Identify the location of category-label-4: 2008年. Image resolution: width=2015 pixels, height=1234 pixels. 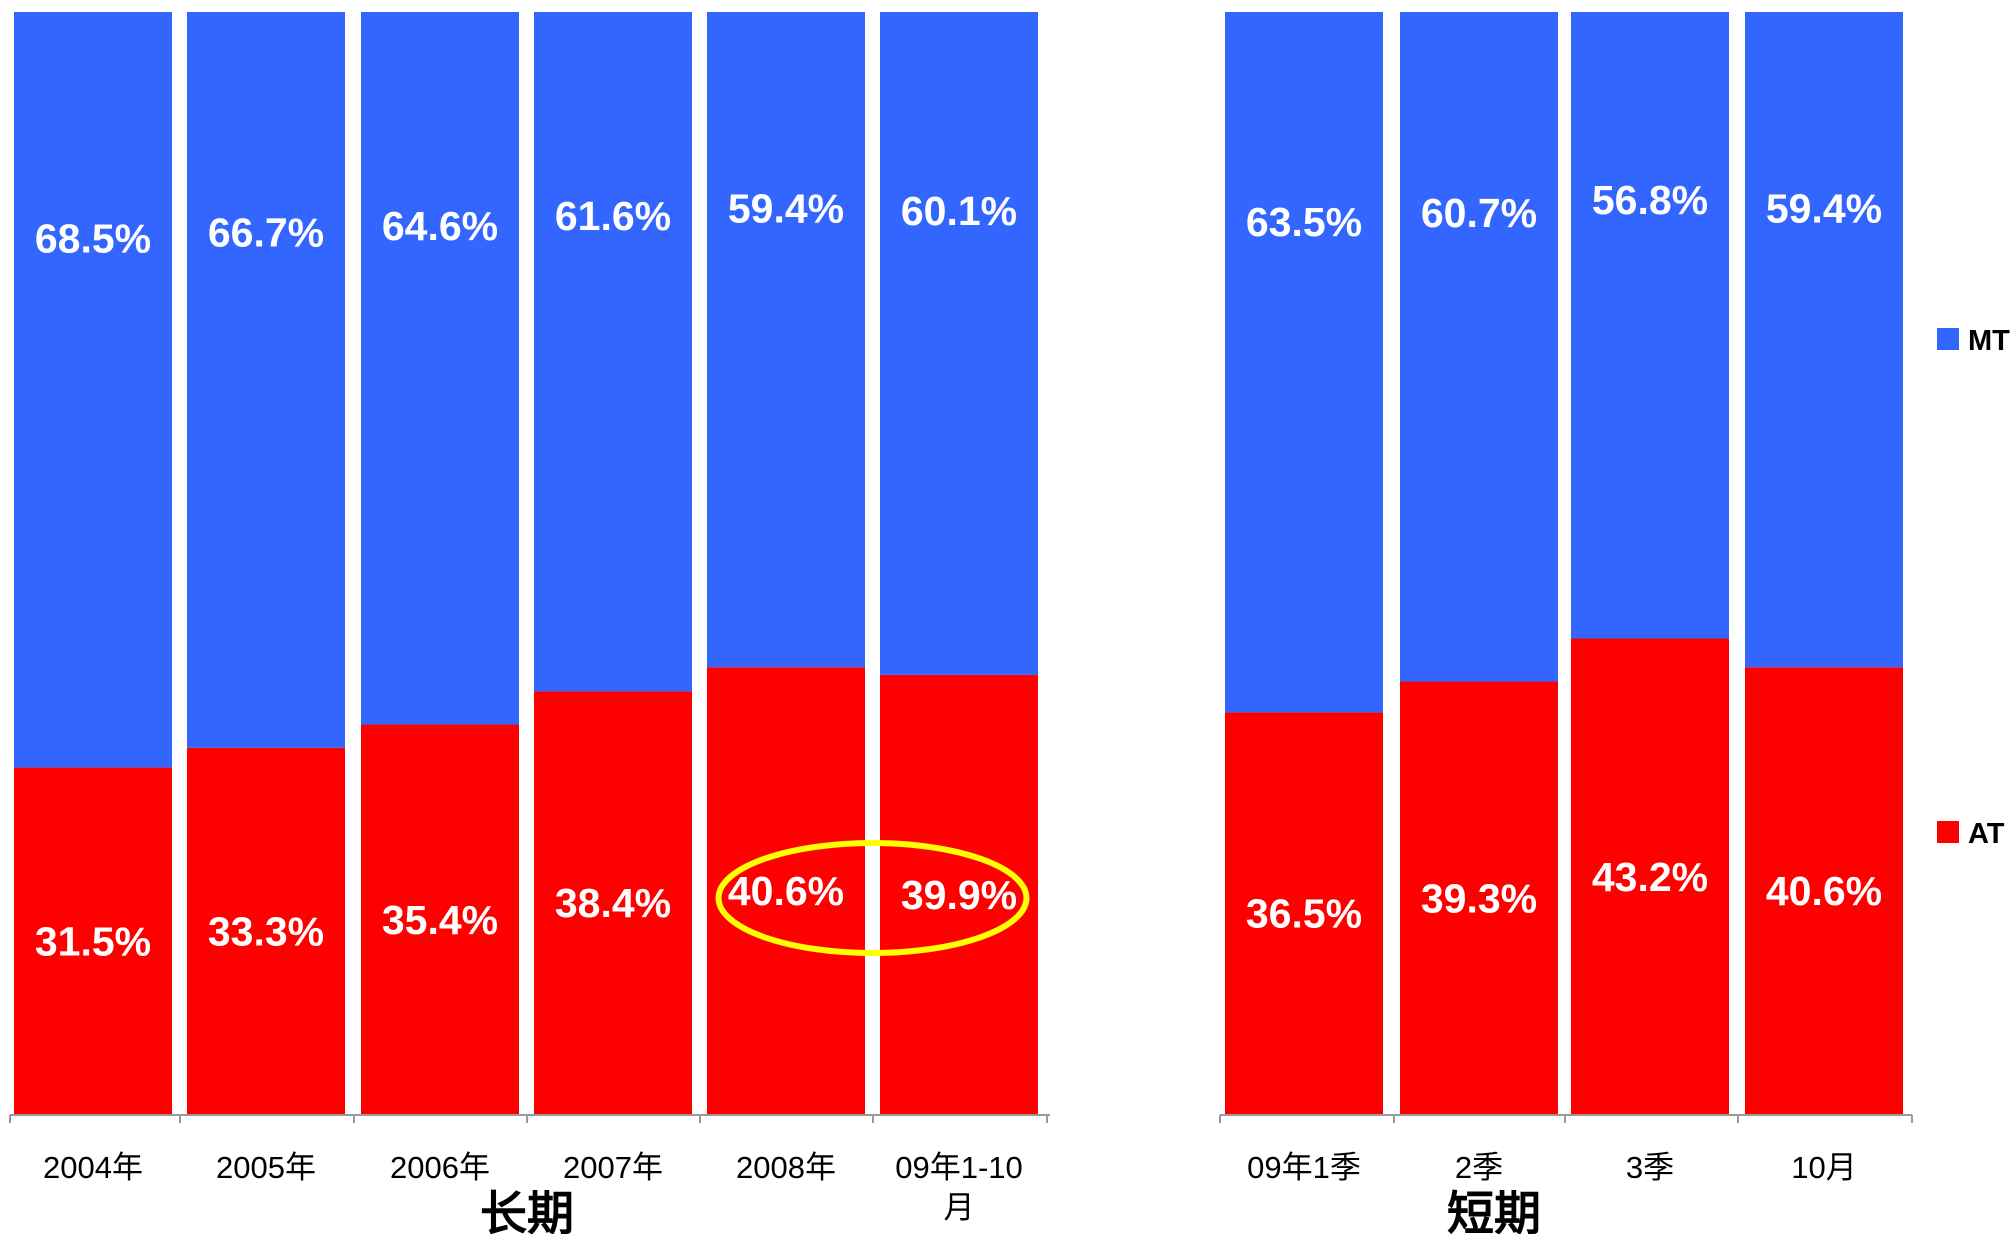
(786, 1167).